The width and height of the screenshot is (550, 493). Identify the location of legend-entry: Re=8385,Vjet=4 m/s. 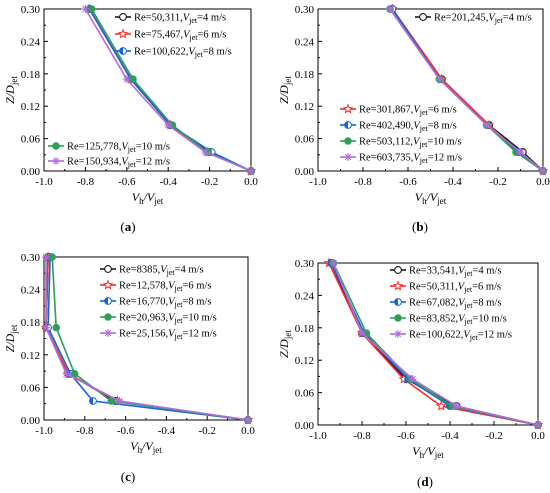
(161, 271).